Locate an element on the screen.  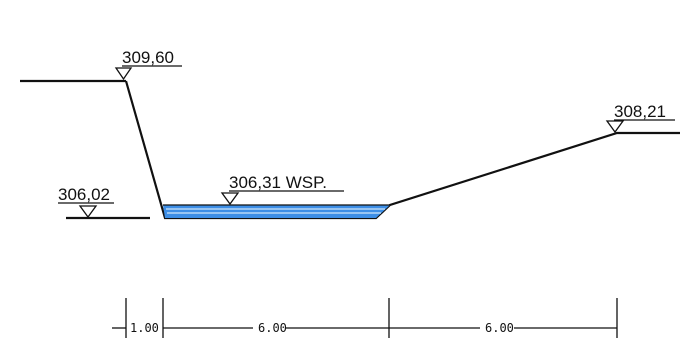
dimension-line-group: 1.00 6.00 6.00 is located at coordinates (365, 318).